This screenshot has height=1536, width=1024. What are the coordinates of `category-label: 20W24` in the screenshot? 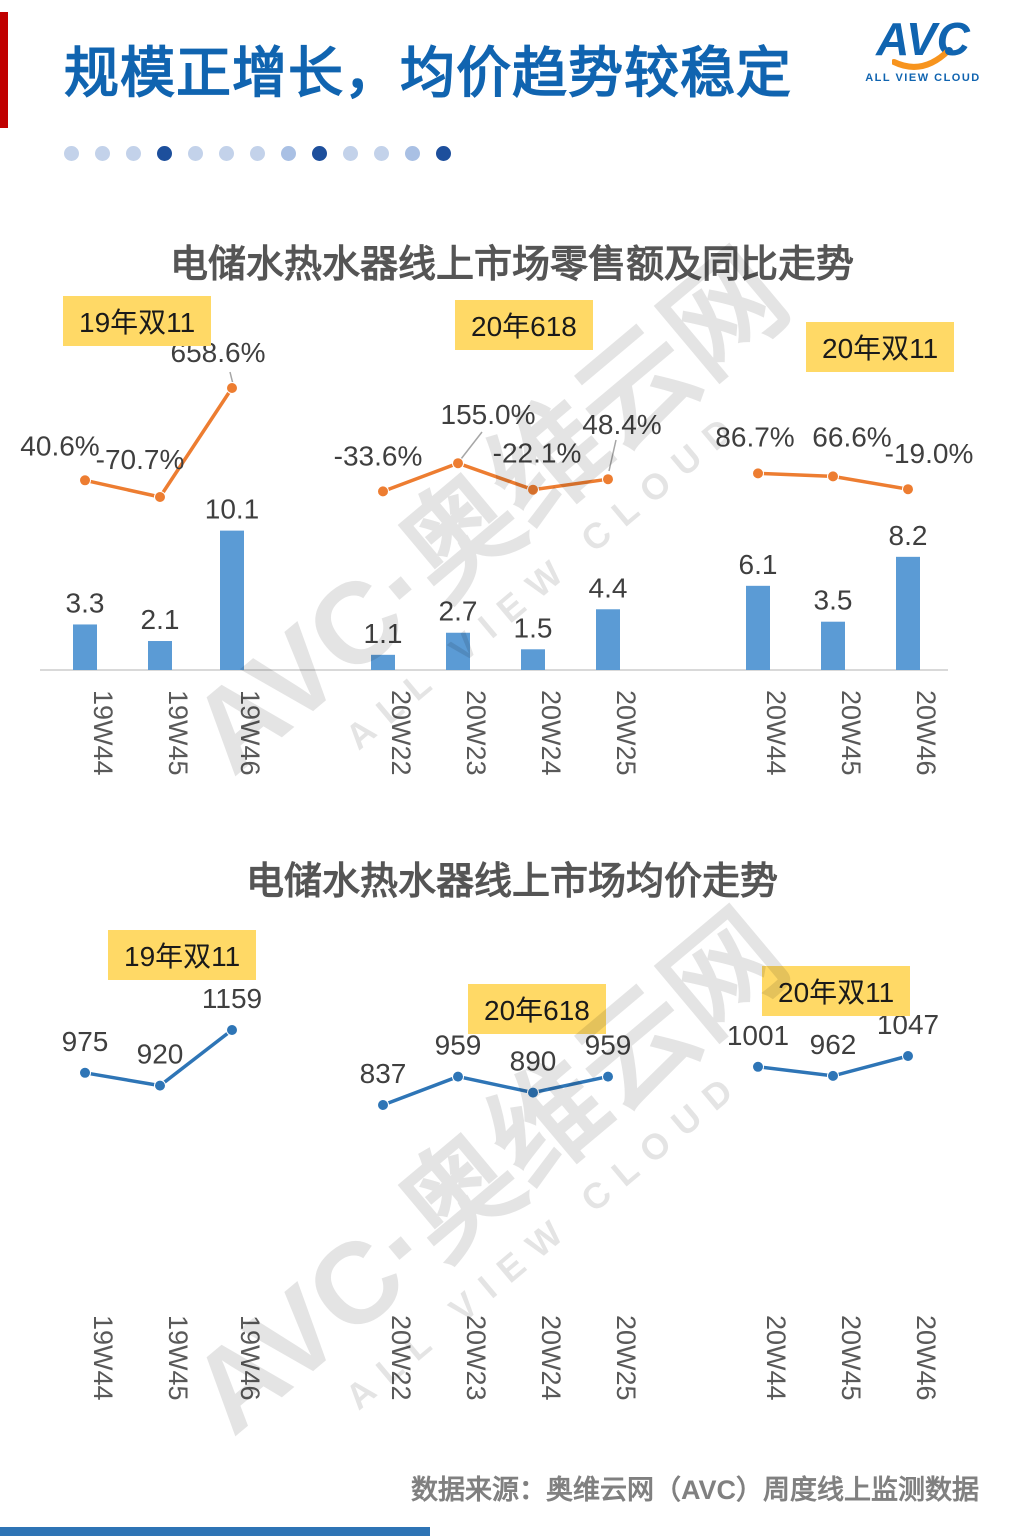 It's located at (551, 1358).